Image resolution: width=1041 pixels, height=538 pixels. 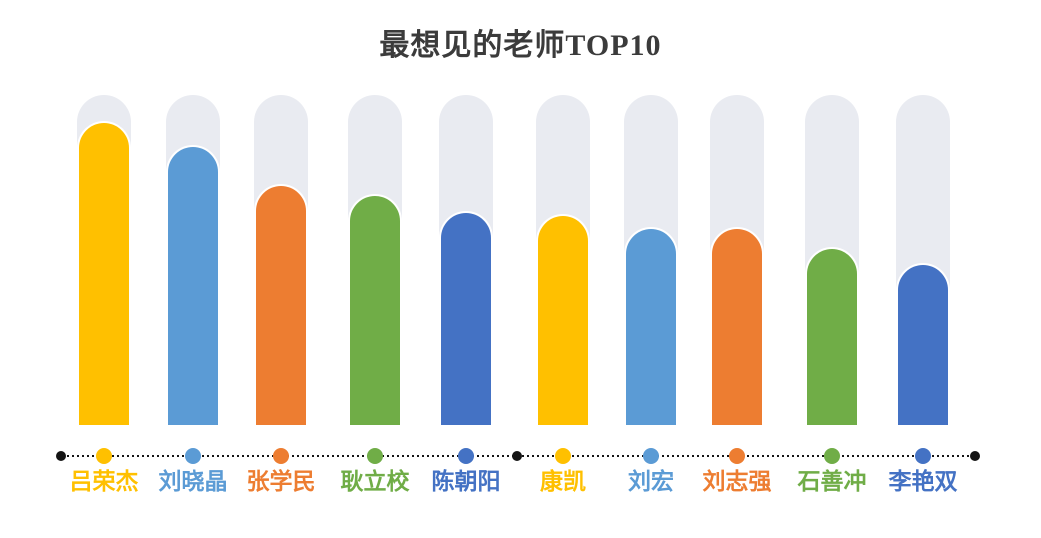 What do you see at coordinates (563, 481) in the screenshot?
I see `category-label: 康凯` at bounding box center [563, 481].